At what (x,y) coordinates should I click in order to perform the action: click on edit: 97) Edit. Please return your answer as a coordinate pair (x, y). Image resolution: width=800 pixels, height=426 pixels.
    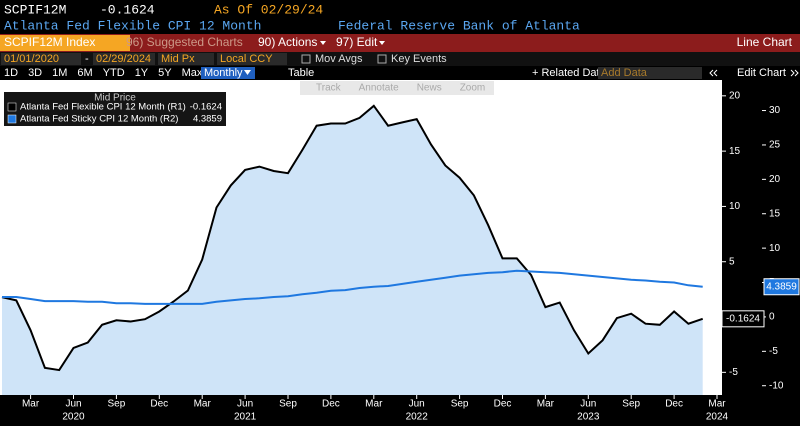
    Looking at the image, I should click on (357, 42).